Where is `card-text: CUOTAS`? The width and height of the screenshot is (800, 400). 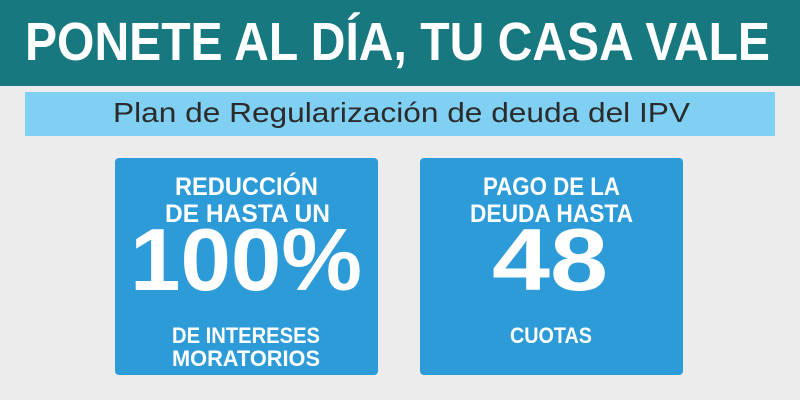 card-text: CUOTAS is located at coordinates (551, 335).